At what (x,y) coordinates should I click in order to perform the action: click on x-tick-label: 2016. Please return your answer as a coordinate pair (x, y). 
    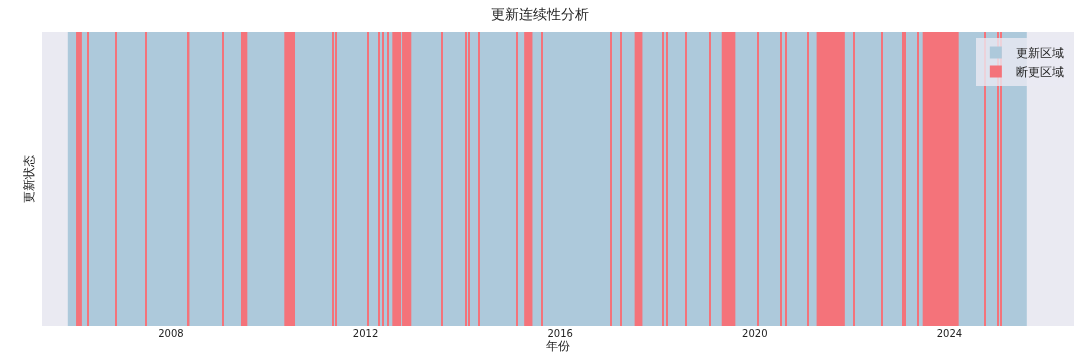
    Looking at the image, I should click on (560, 333).